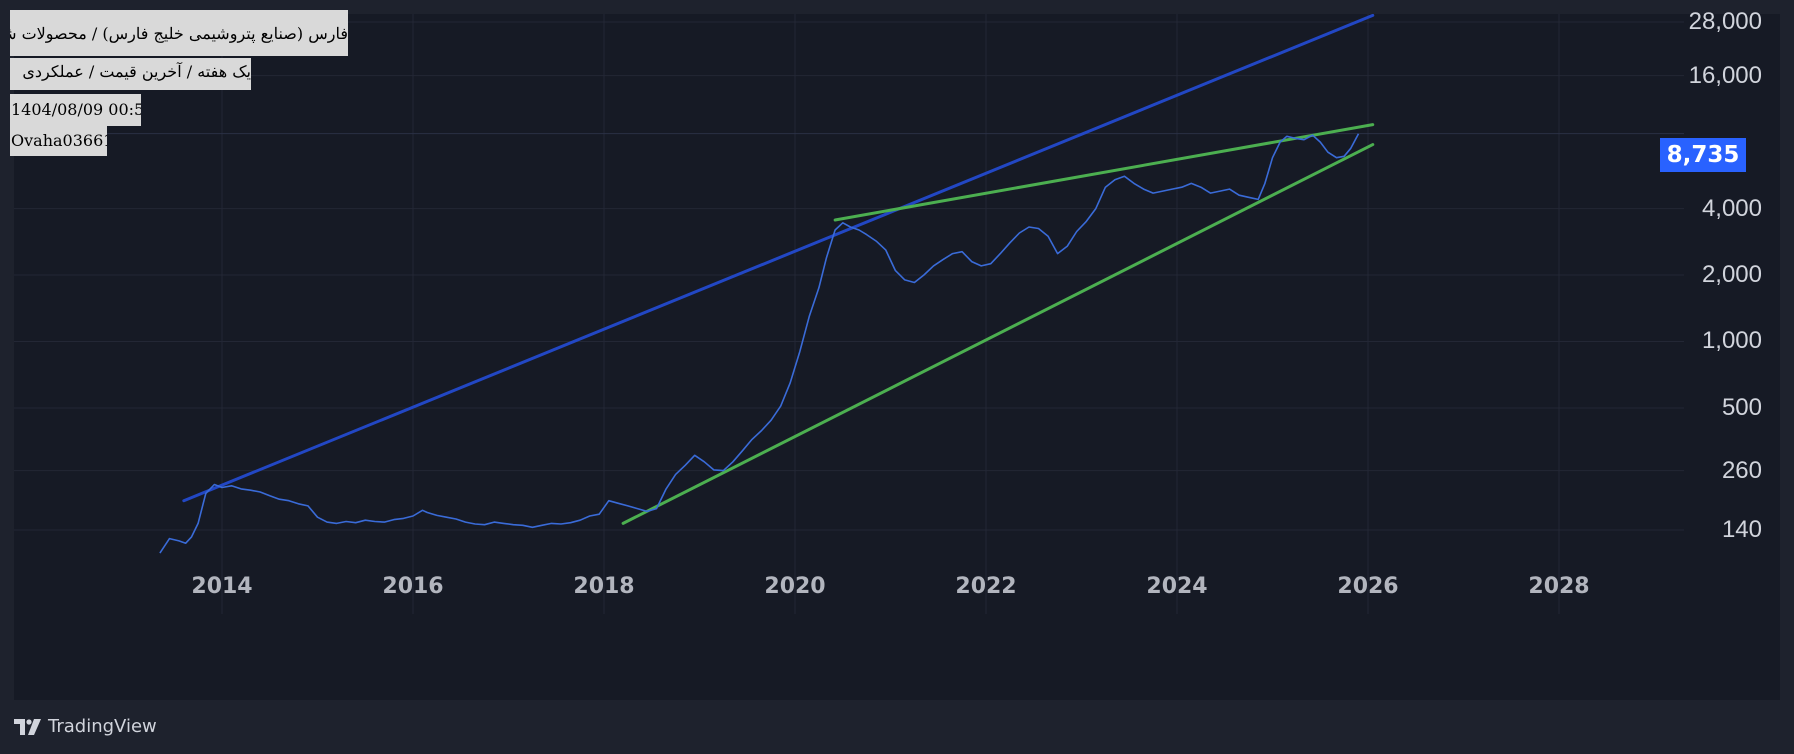 The width and height of the screenshot is (1794, 754). I want to click on author-name: Ovaha03661, so click(58, 141).